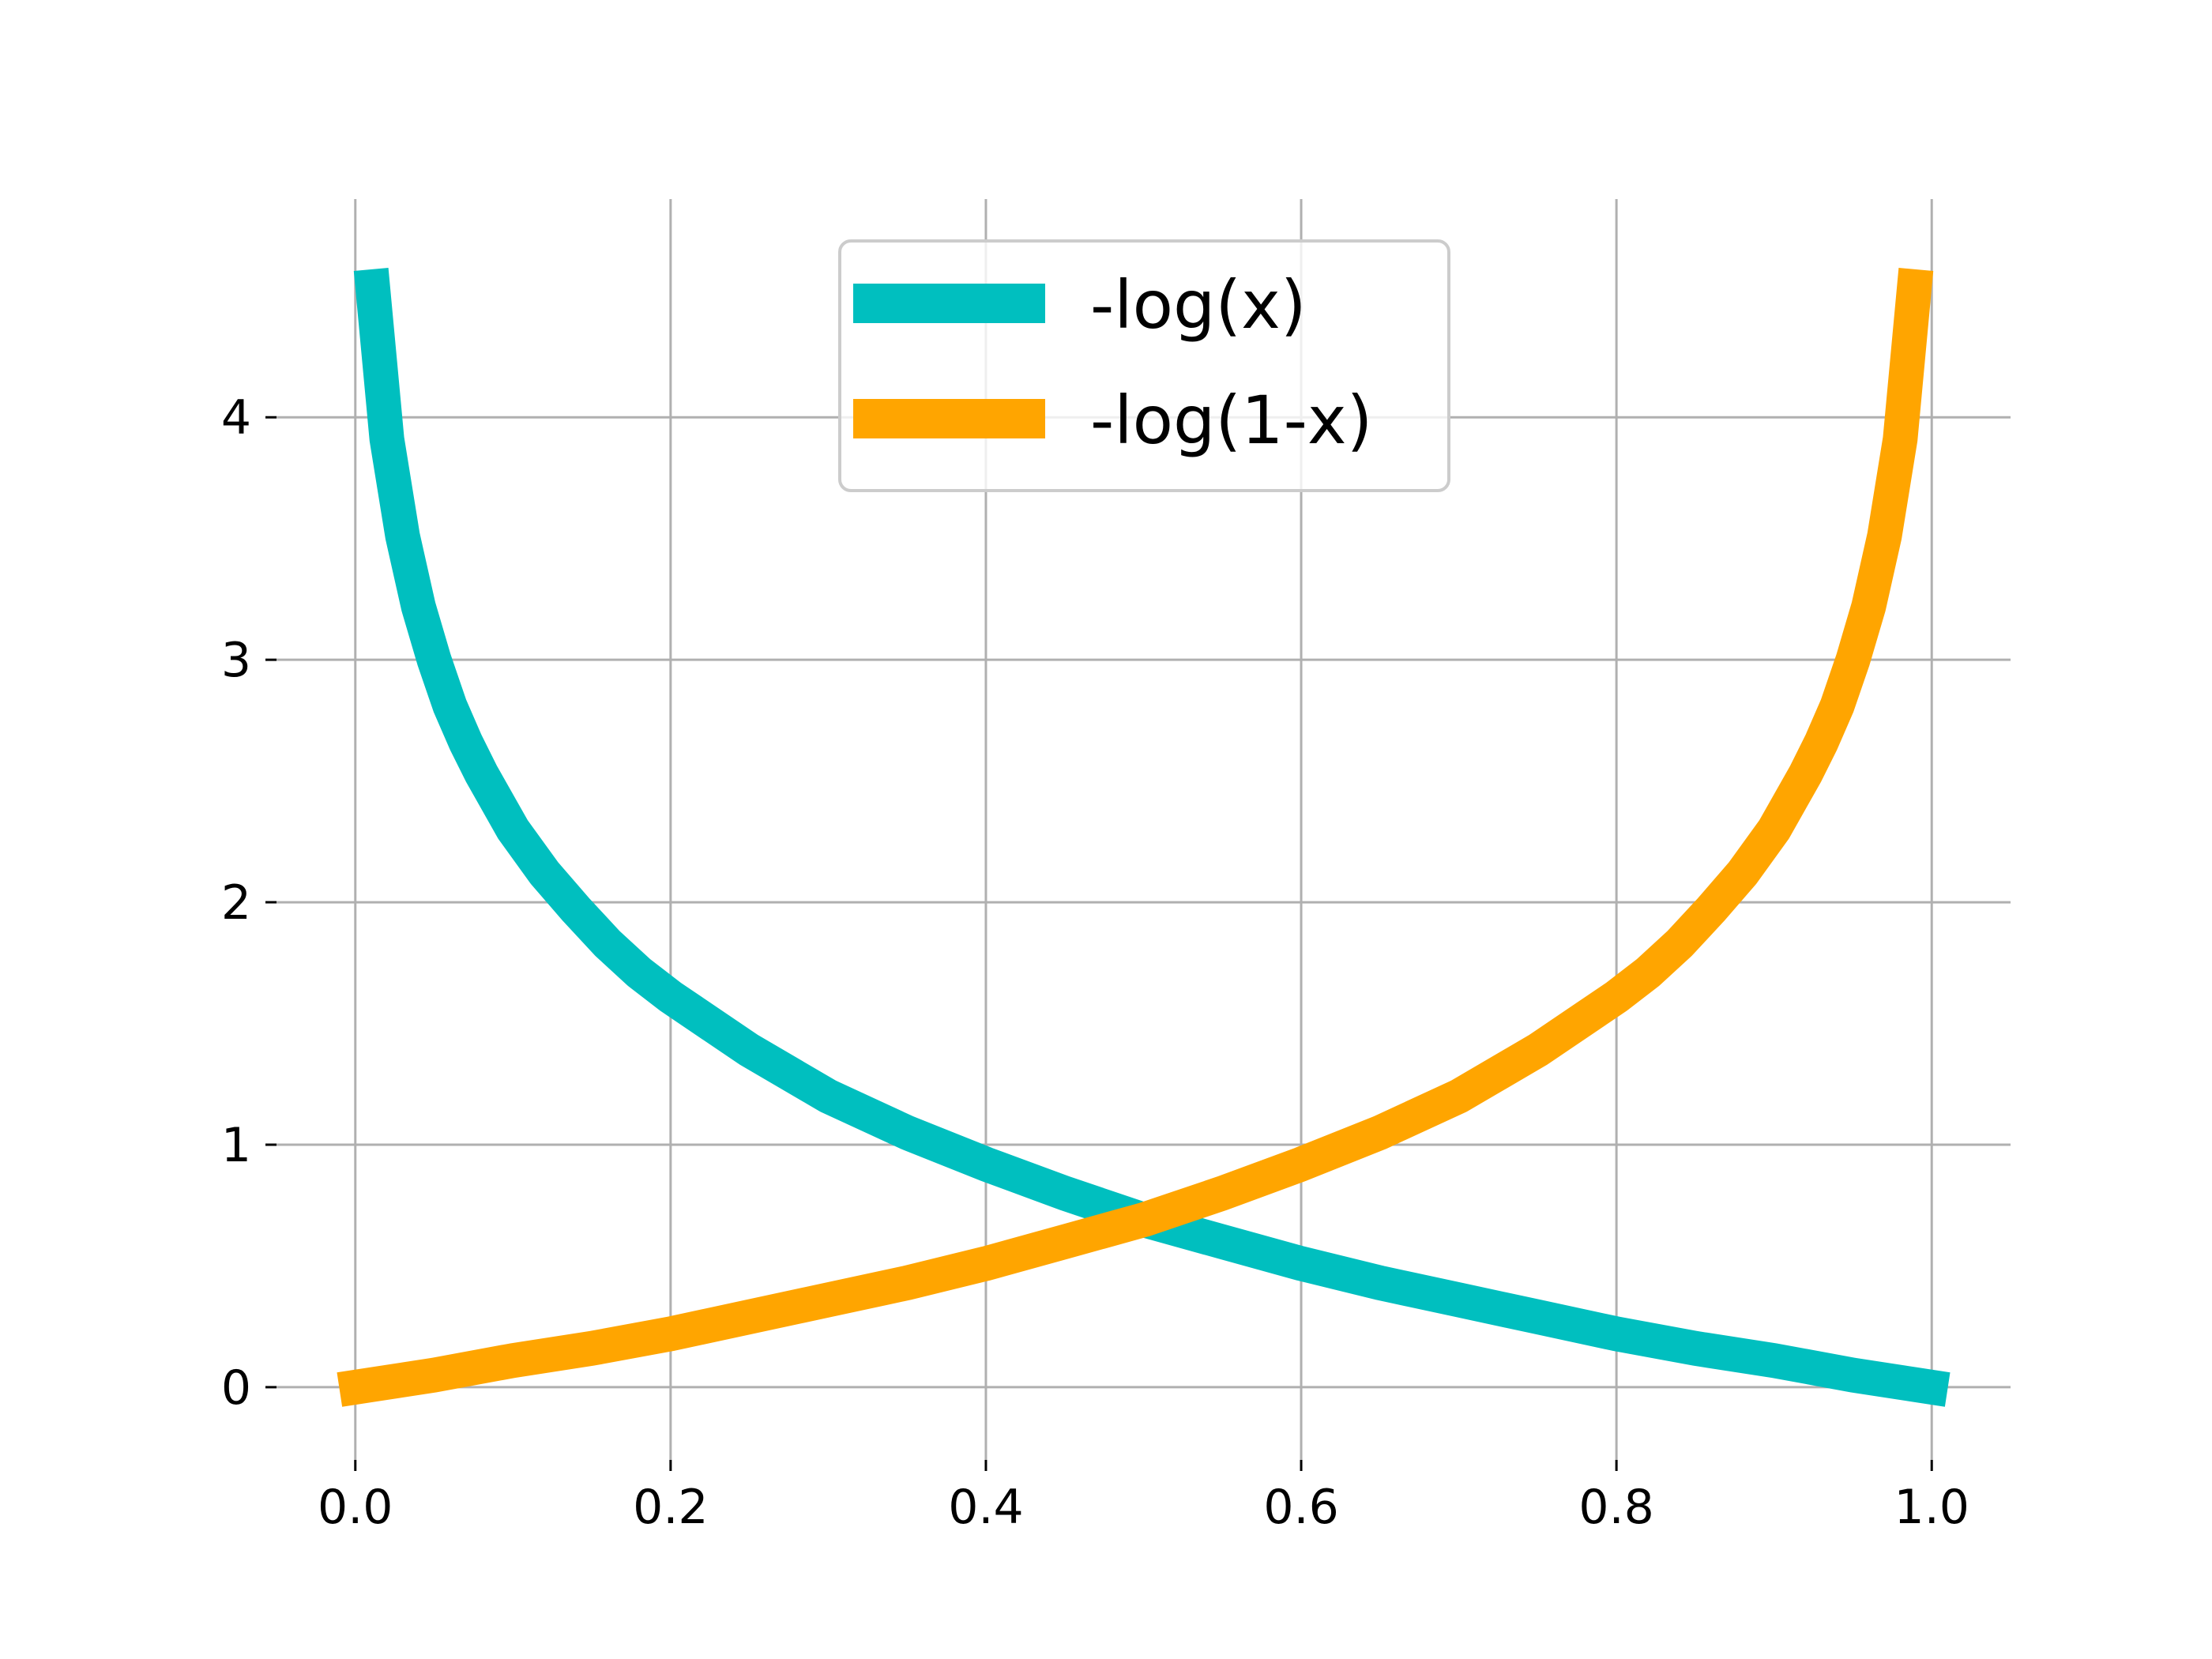 The image size is (2212, 1659). What do you see at coordinates (1932, 1507) in the screenshot?
I see `x-tick-label: 1.0` at bounding box center [1932, 1507].